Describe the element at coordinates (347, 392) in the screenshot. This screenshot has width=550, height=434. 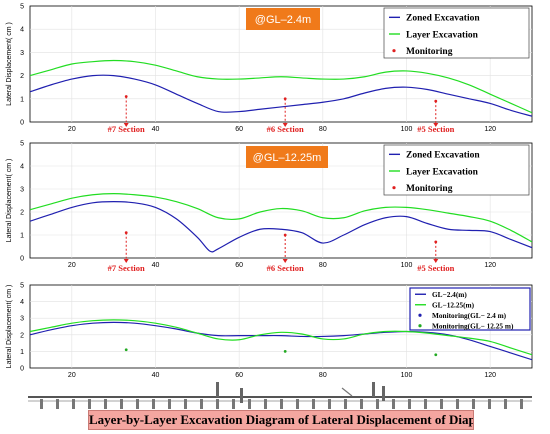
I see `wall-brace` at that location.